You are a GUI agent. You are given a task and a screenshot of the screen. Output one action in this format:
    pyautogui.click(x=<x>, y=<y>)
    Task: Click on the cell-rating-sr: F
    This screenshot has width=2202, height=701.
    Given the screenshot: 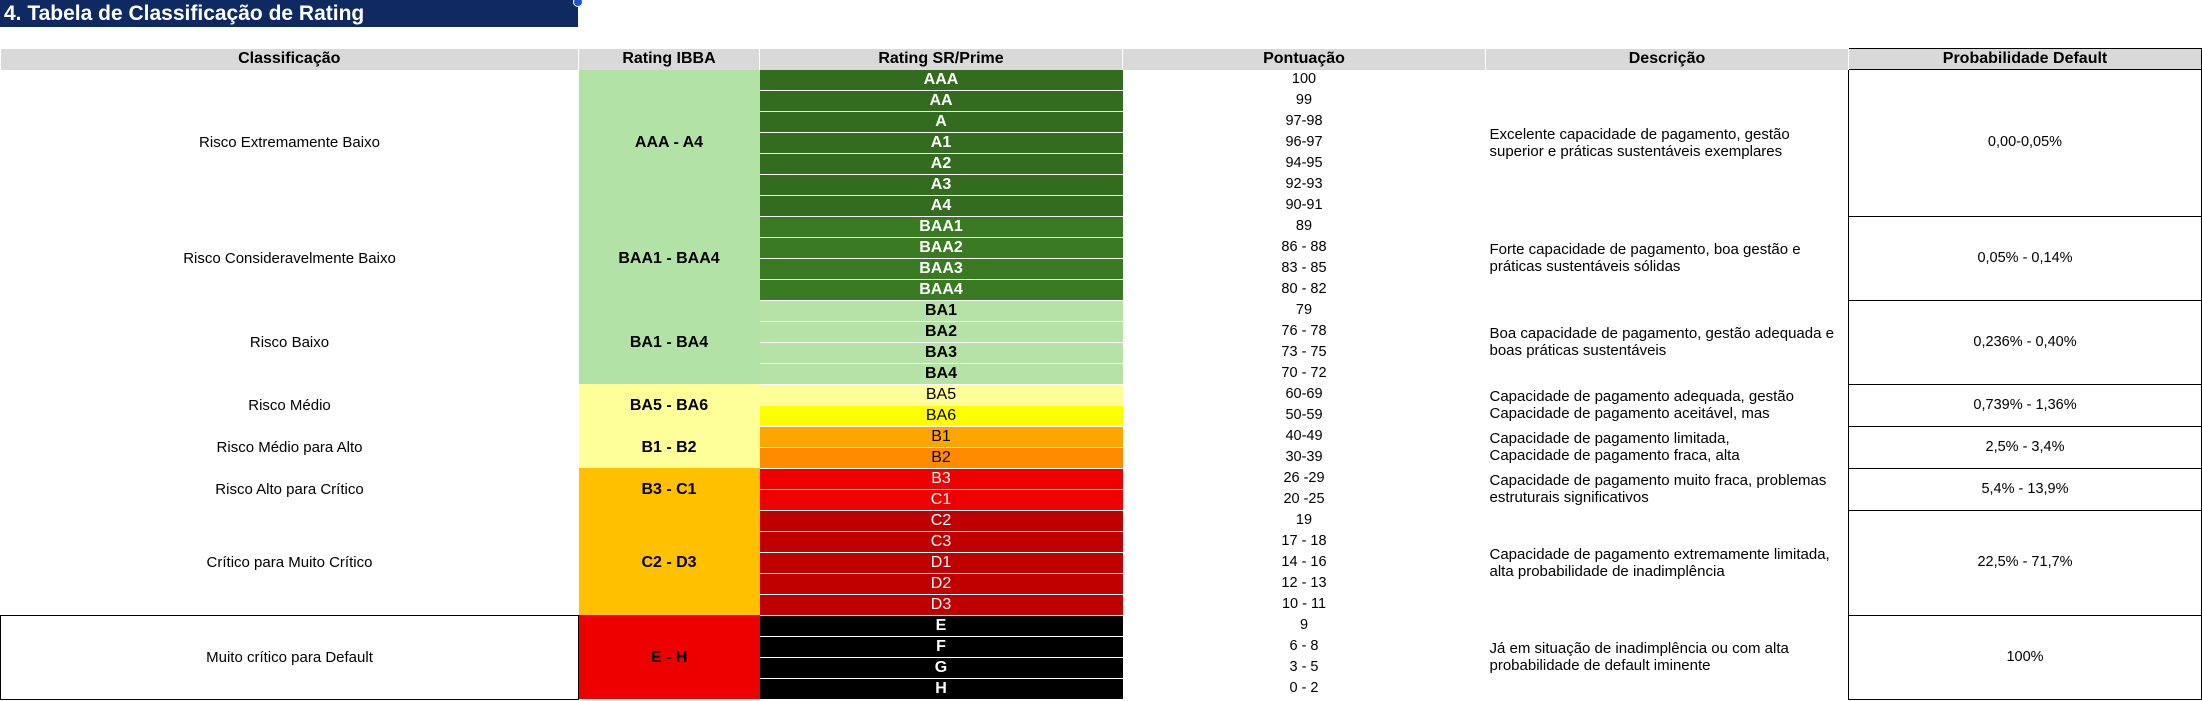 What is the action you would take?
    pyautogui.click(x=941, y=647)
    